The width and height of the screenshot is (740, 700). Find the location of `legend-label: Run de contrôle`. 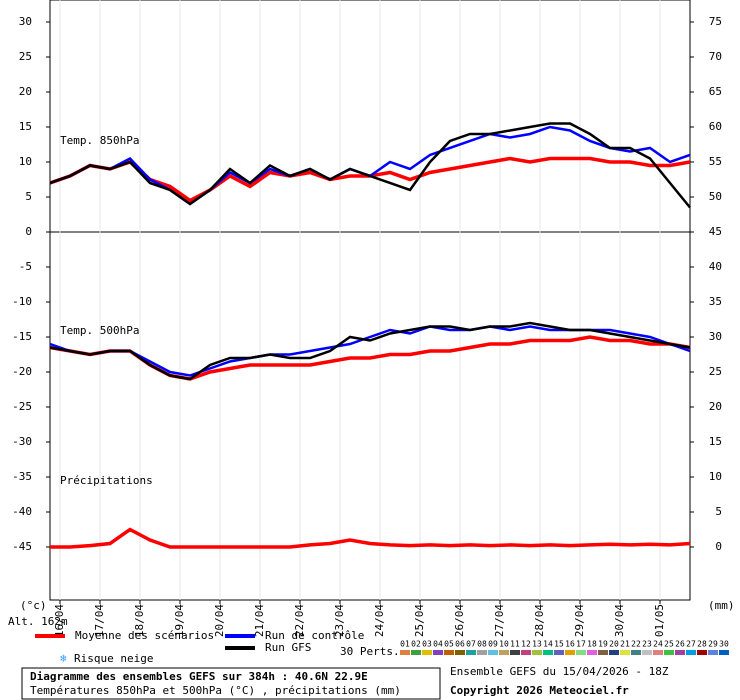

legend-label: Run de contrôle is located at coordinates (314, 635).